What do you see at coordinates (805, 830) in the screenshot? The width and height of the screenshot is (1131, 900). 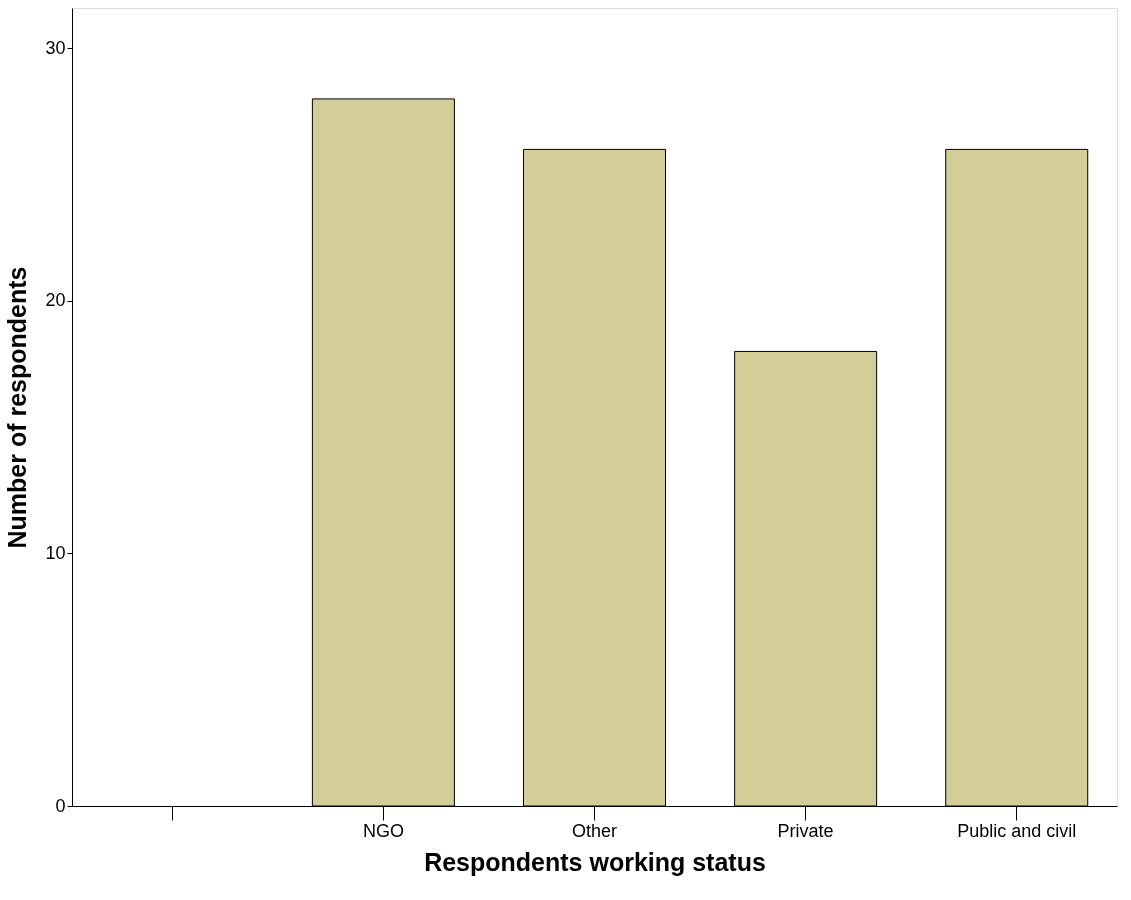 I see `x-tick-label: Private` at bounding box center [805, 830].